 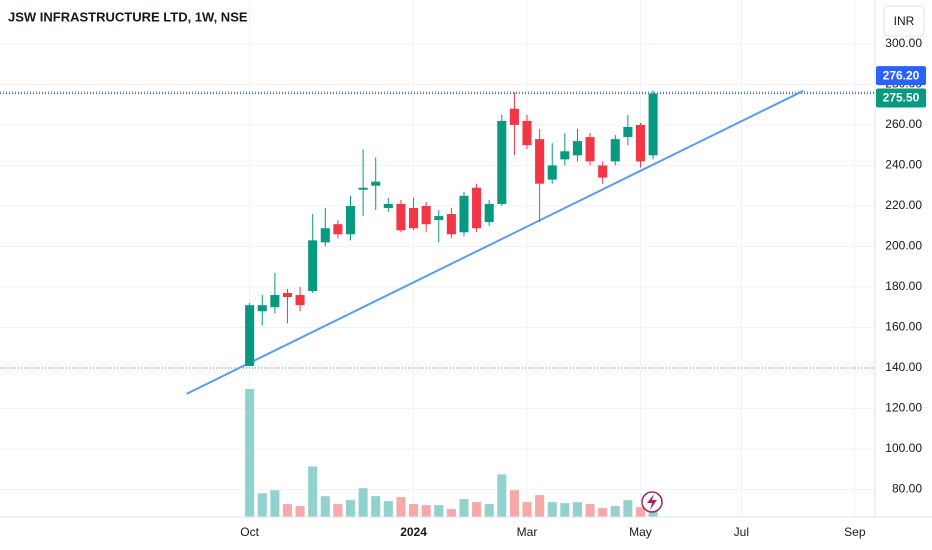 I want to click on currency-button, so click(x=904, y=21).